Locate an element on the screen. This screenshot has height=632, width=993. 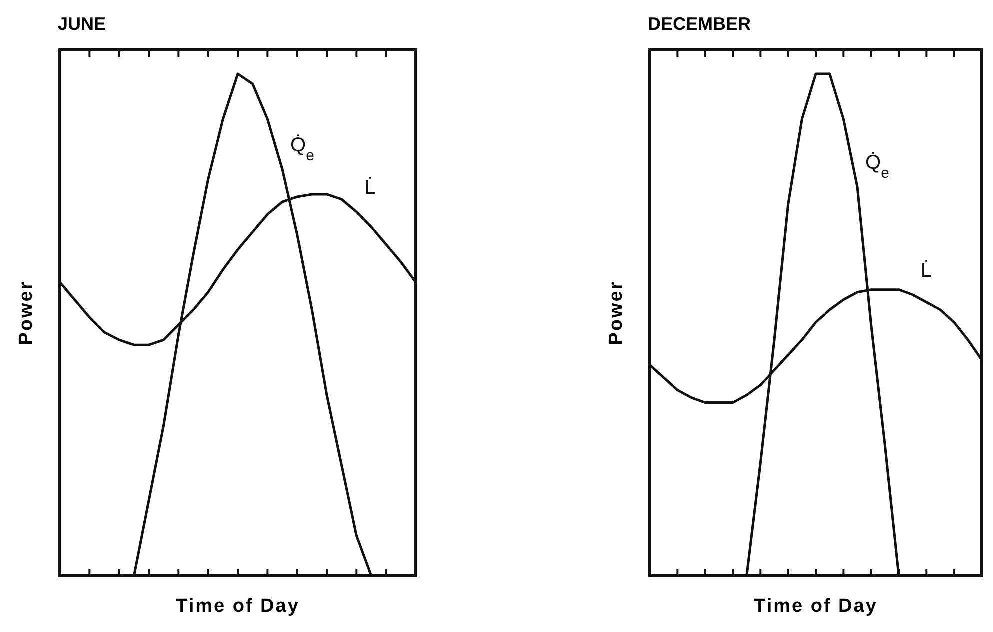
chart-title: JUNE is located at coordinates (82, 24).